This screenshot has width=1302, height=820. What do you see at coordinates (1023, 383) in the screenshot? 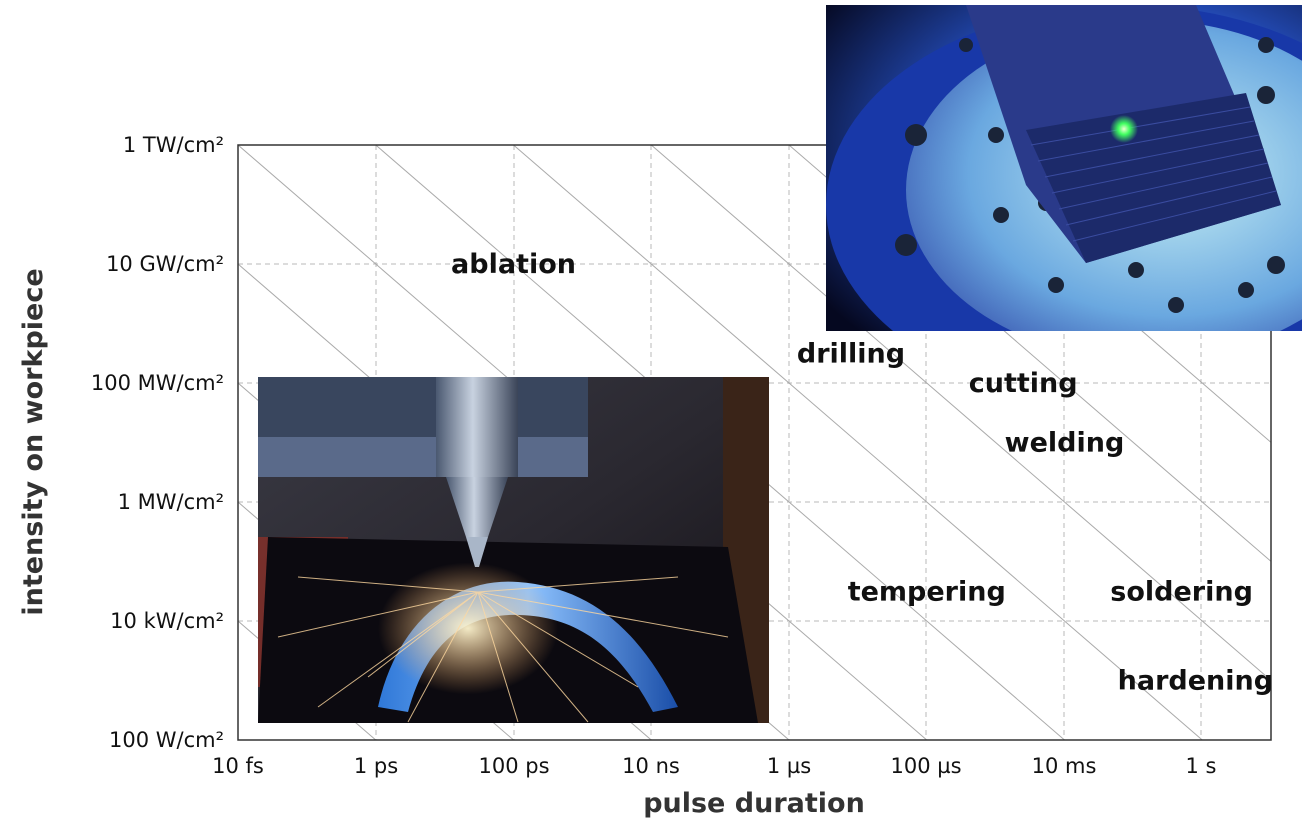
I see `region-label-cutting: cutting` at bounding box center [1023, 383].